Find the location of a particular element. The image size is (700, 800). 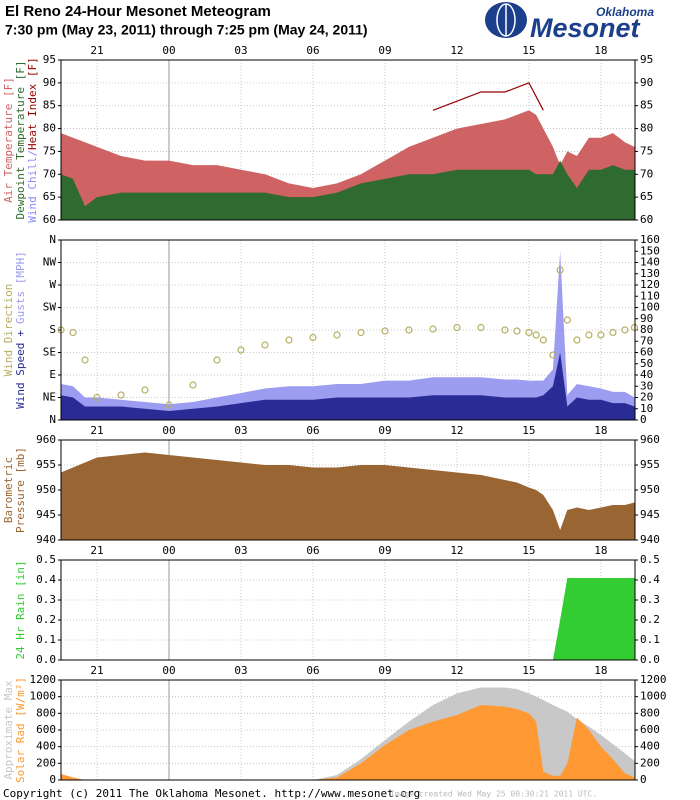

y2-tick-label: 160 is located at coordinates (650, 239).